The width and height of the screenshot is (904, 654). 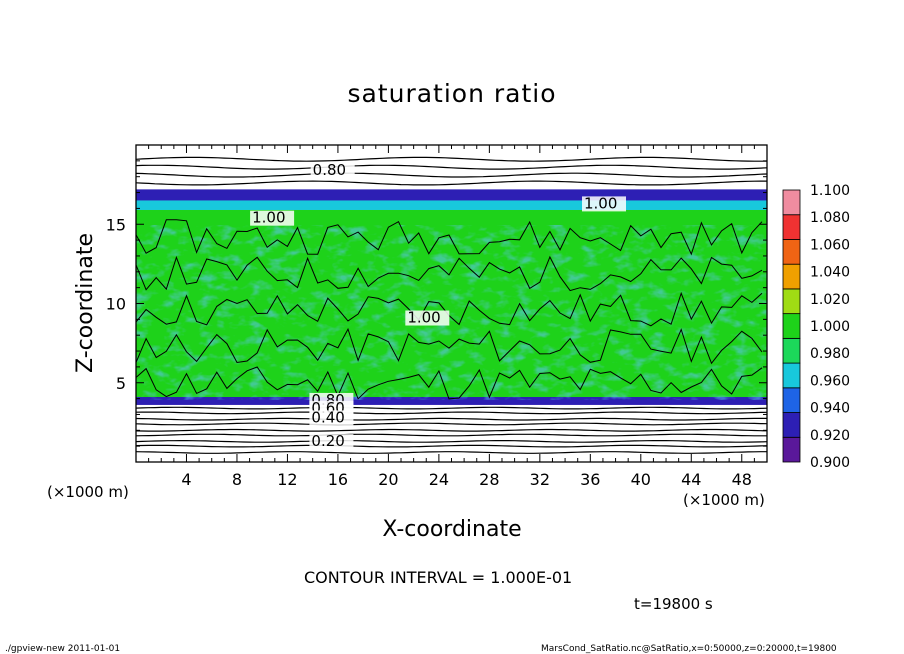 What do you see at coordinates (88, 492) in the screenshot?
I see `x-unit-label-left: (×1000 m)` at bounding box center [88, 492].